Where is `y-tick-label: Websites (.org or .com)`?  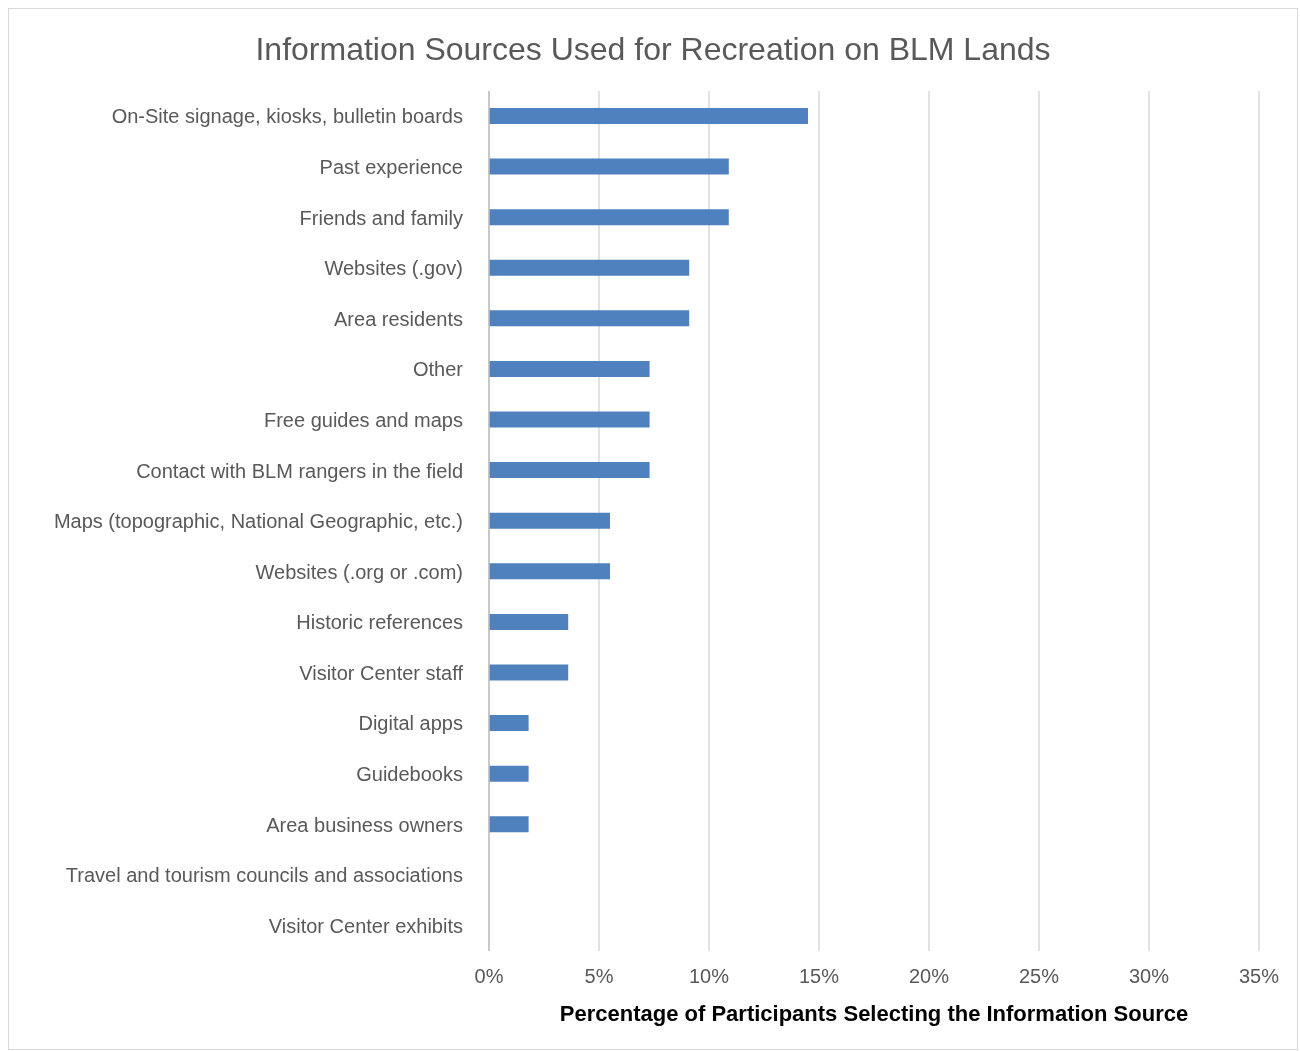 y-tick-label: Websites (.org or .com) is located at coordinates (359, 571).